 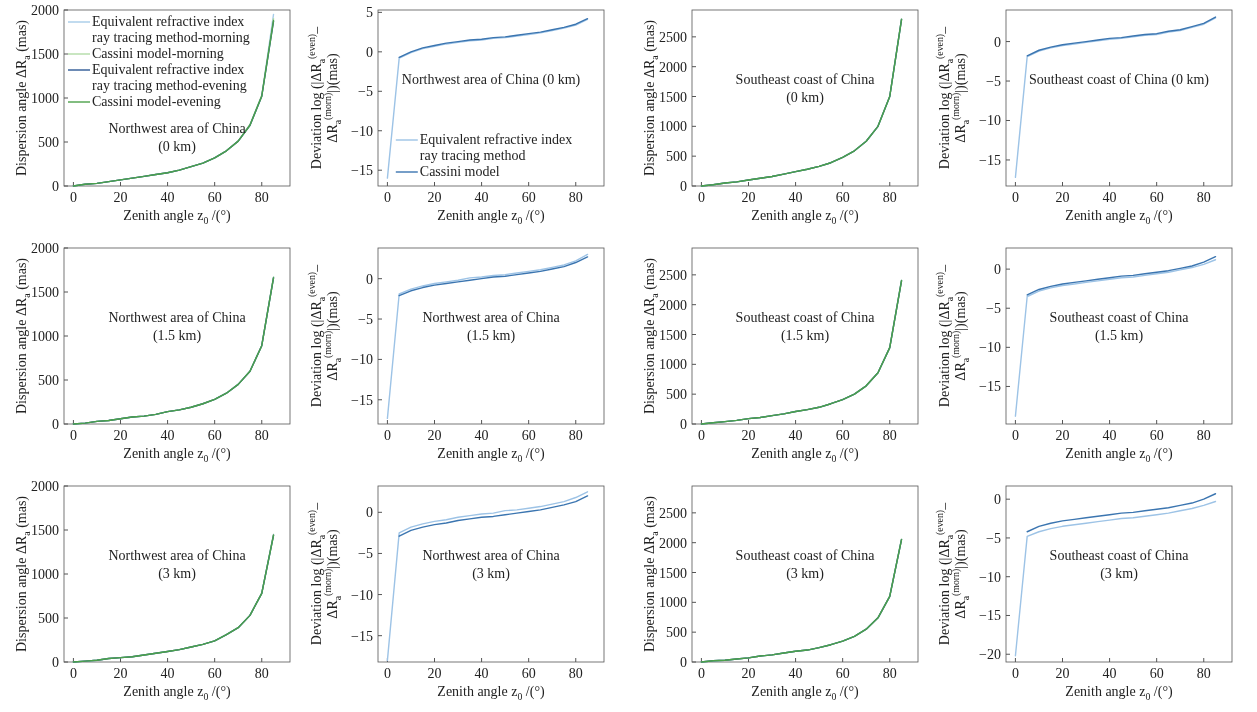 What do you see at coordinates (156, 101) in the screenshot?
I see `legend-label: Cassini model-evening` at bounding box center [156, 101].